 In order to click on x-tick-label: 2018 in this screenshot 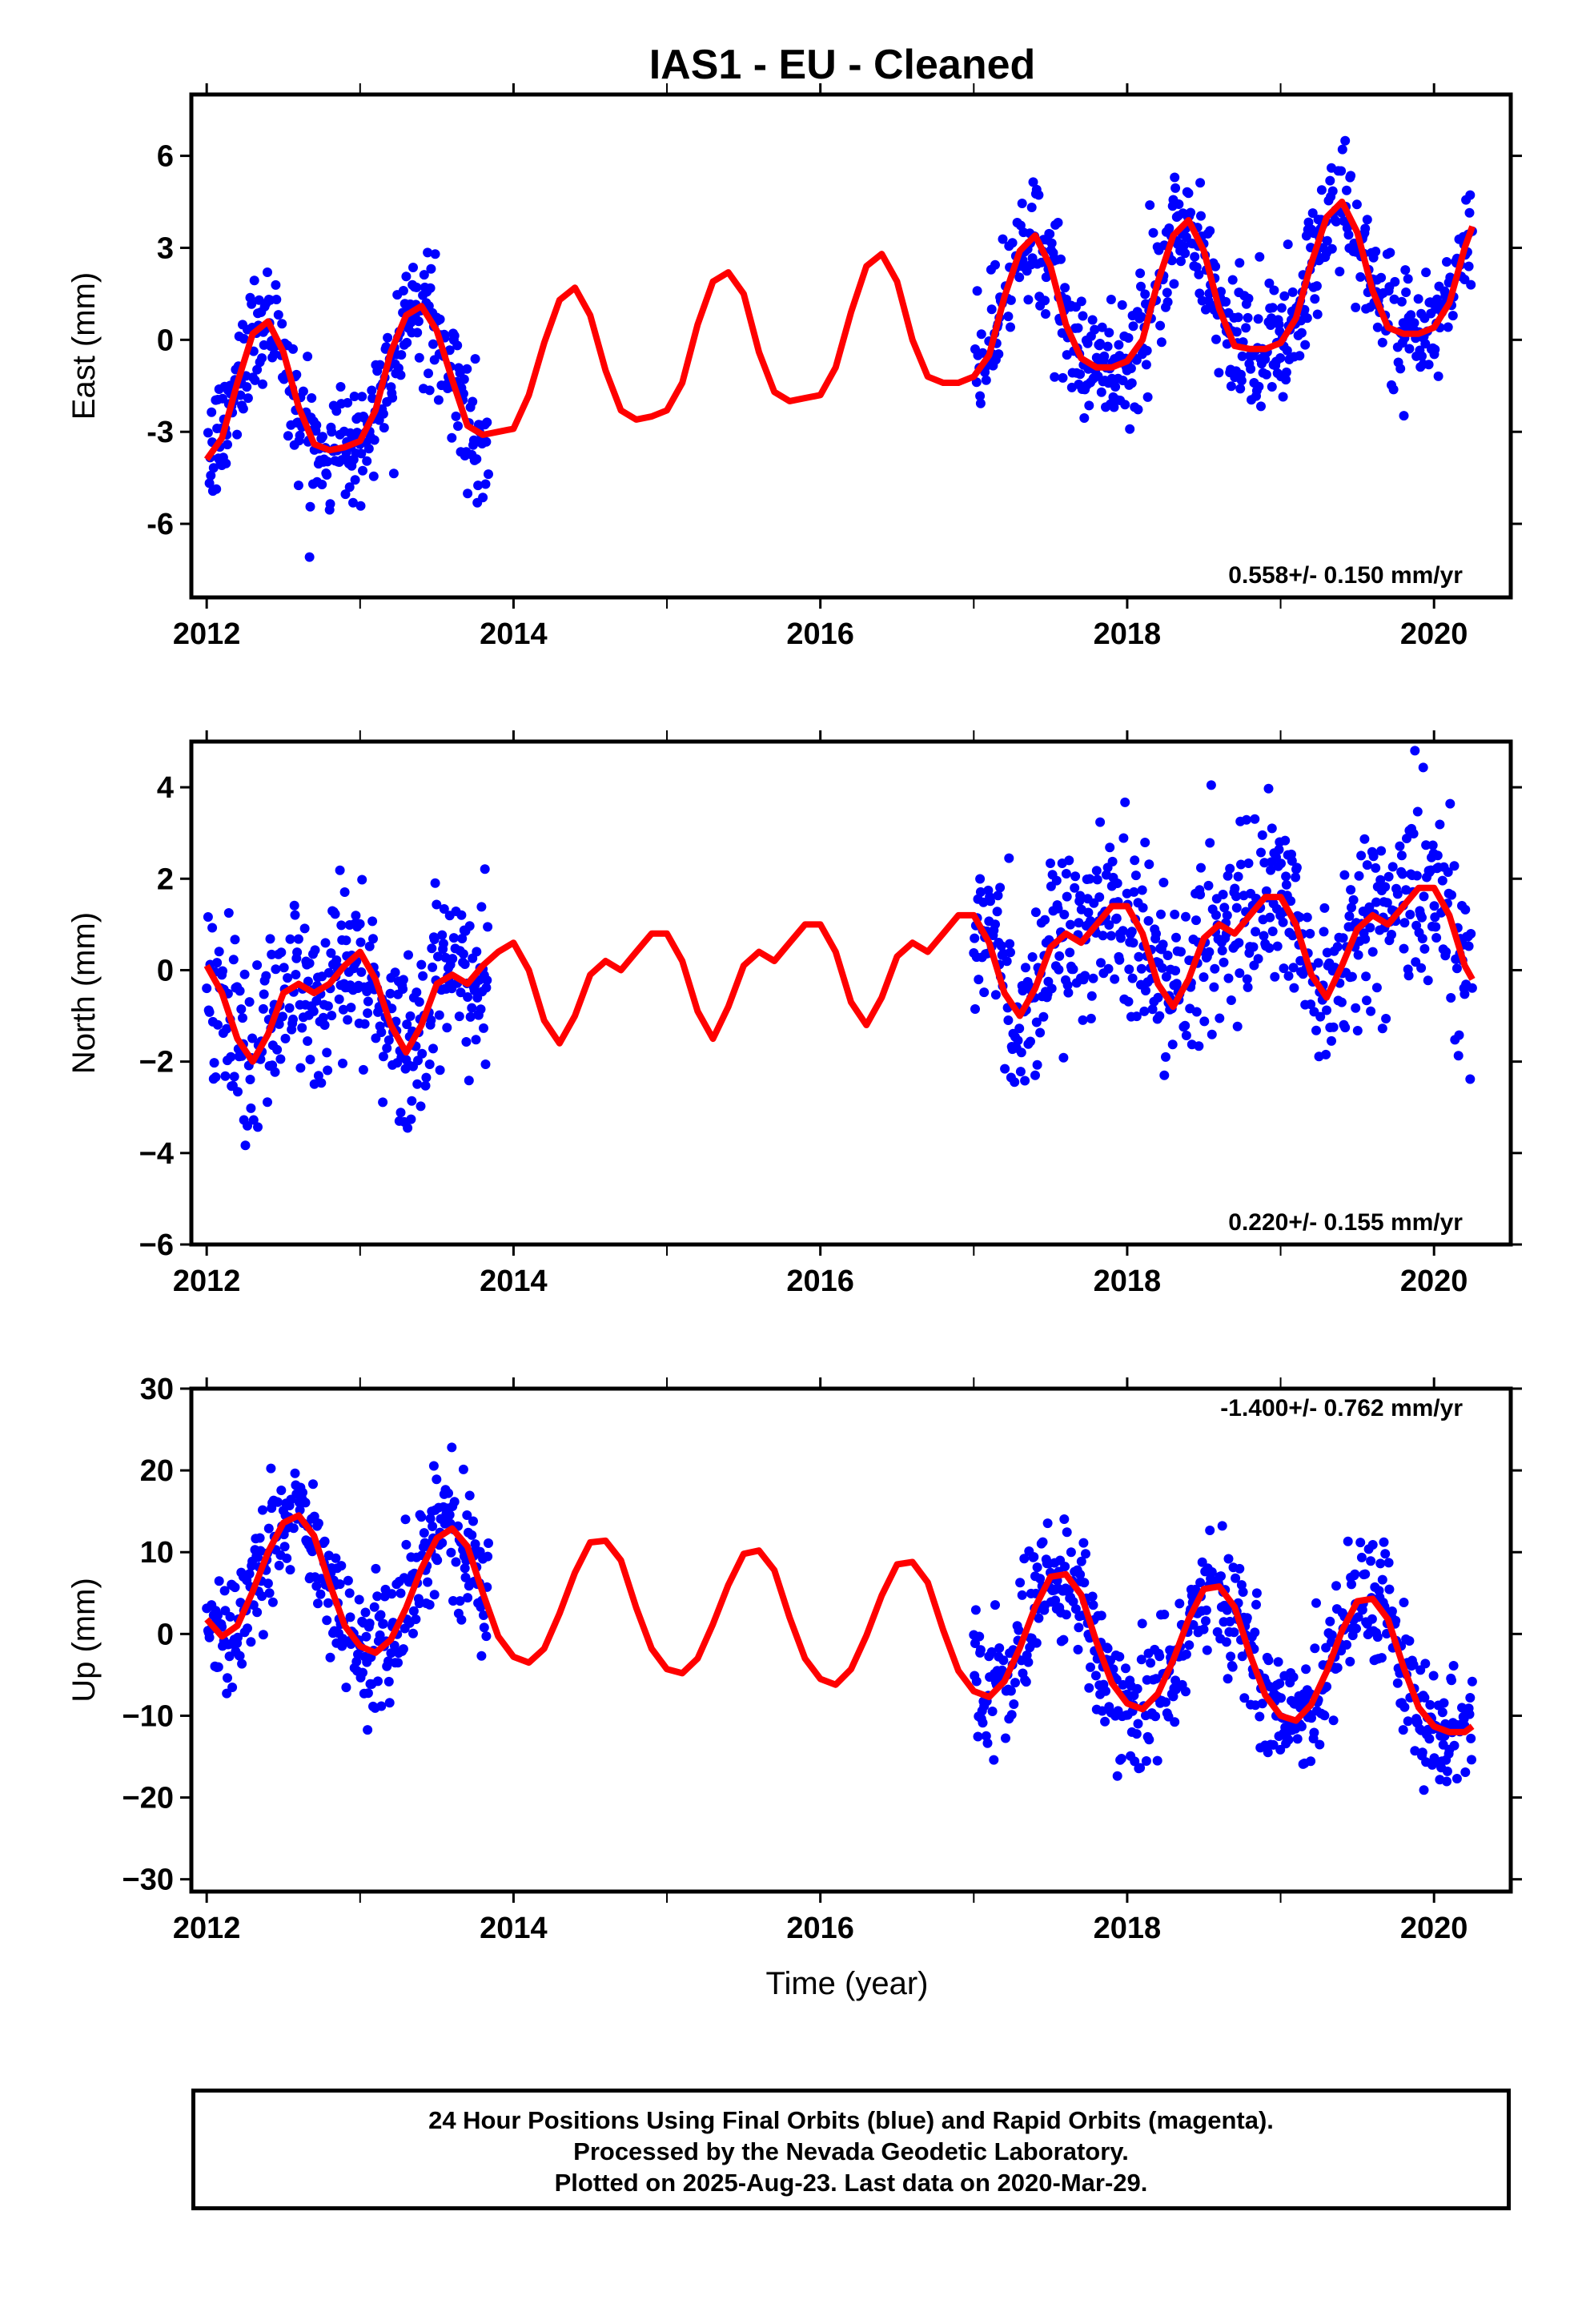, I will do `click(1128, 1929)`.